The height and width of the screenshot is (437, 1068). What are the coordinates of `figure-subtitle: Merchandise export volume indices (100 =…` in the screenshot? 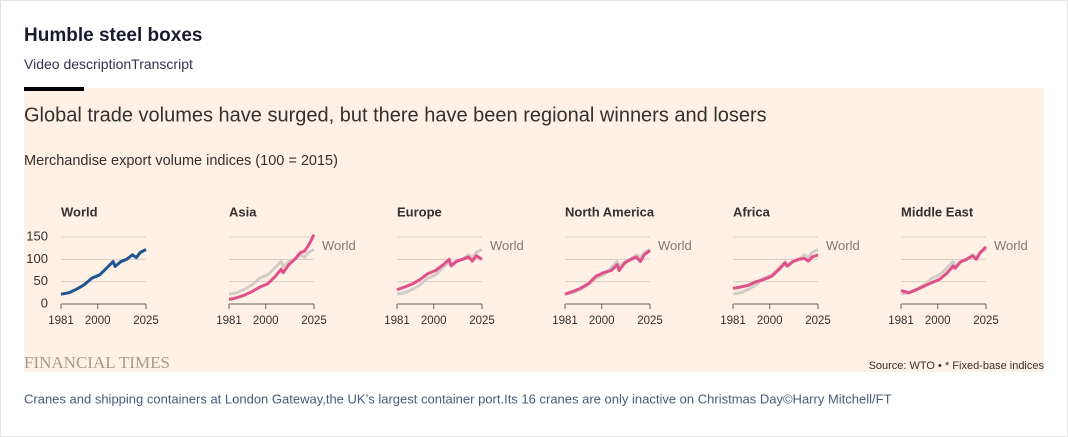 It's located at (181, 161).